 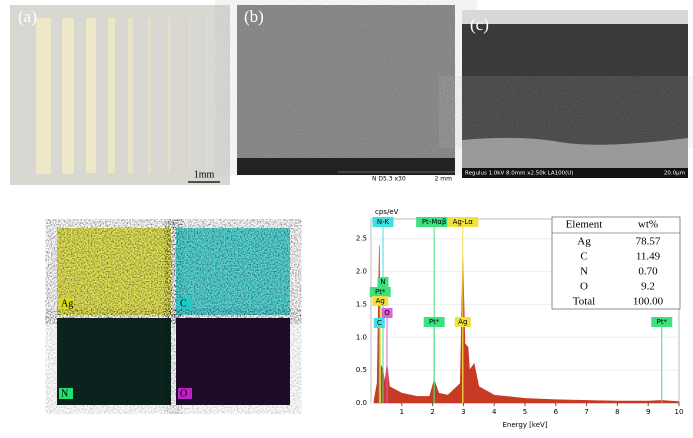 I want to click on table-cell: 0.70, so click(x=648, y=272).